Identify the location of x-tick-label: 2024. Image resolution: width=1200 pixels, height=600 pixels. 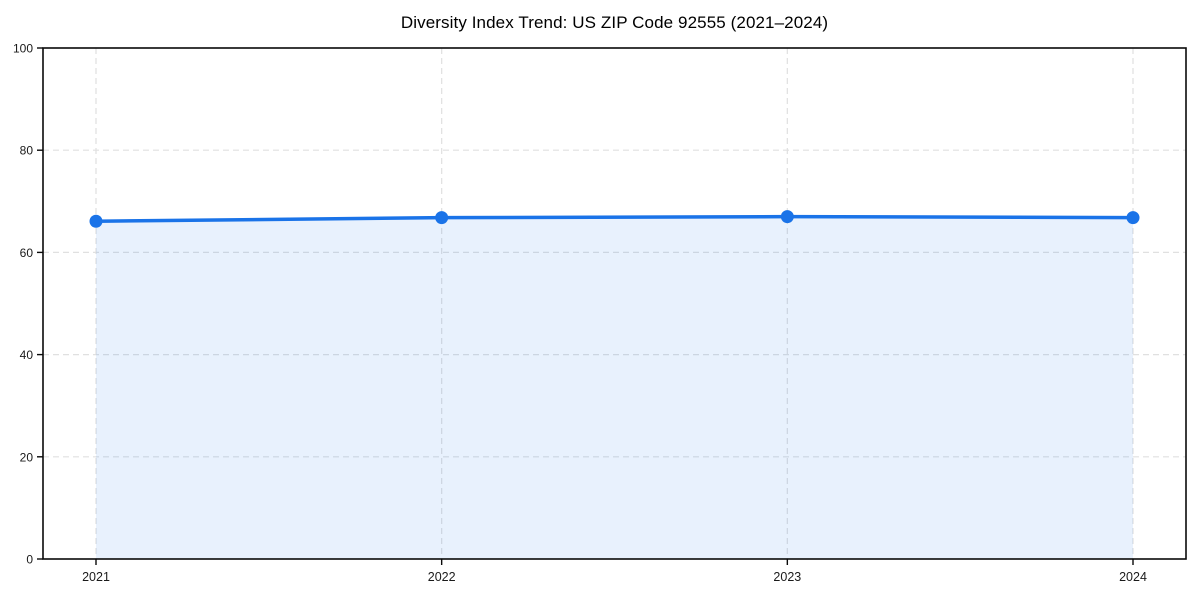
(1133, 577).